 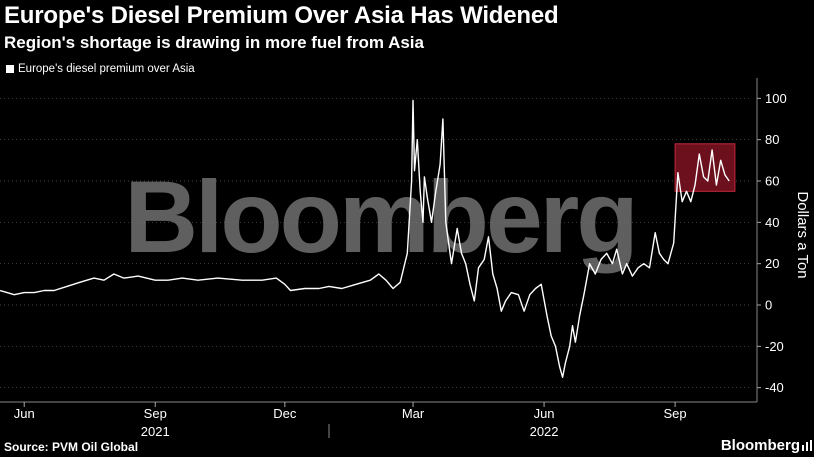 What do you see at coordinates (774, 387) in the screenshot?
I see `y-tick-label: -40` at bounding box center [774, 387].